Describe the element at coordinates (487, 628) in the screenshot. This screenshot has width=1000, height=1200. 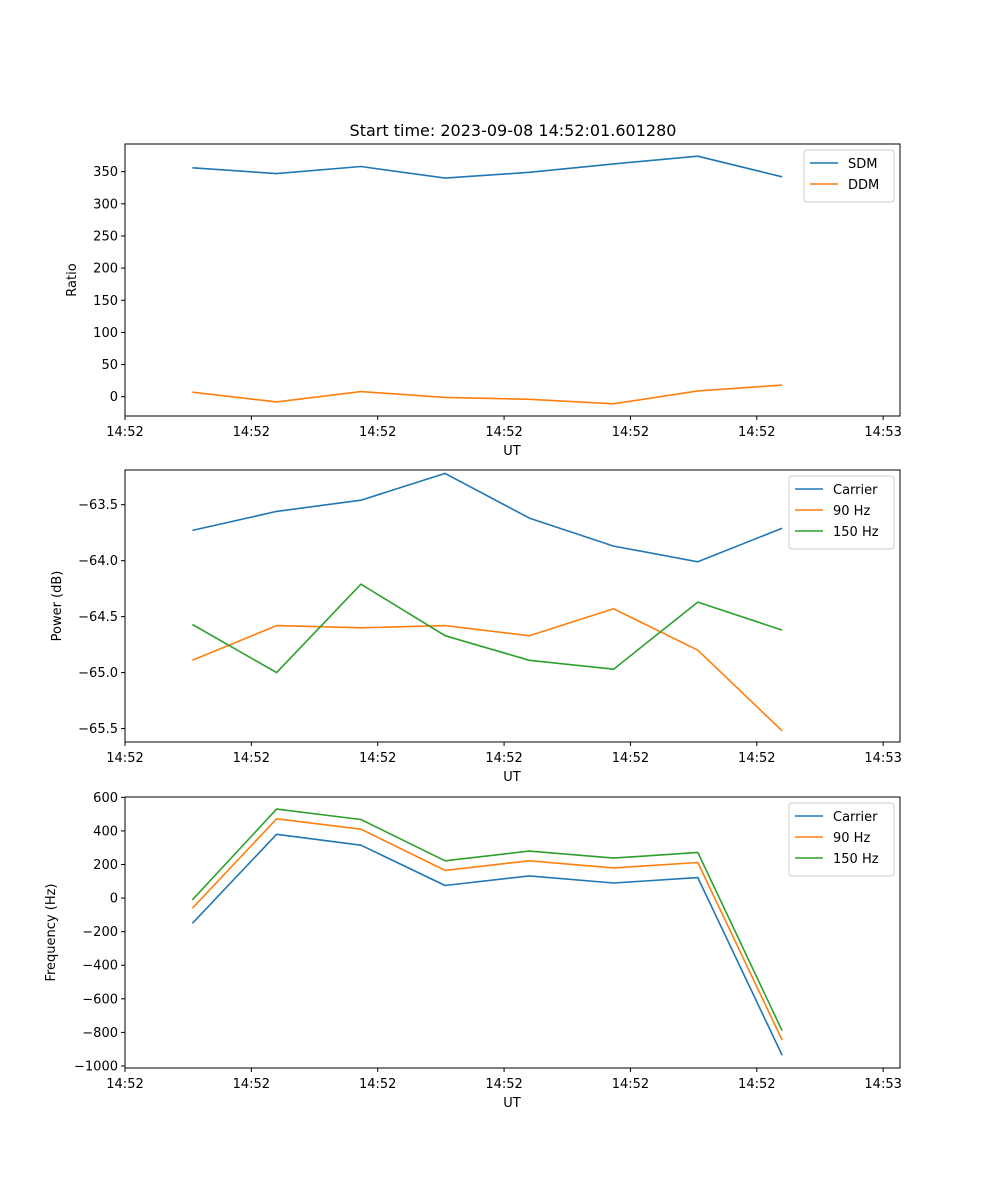
I see `series-line-power-150-hz` at that location.